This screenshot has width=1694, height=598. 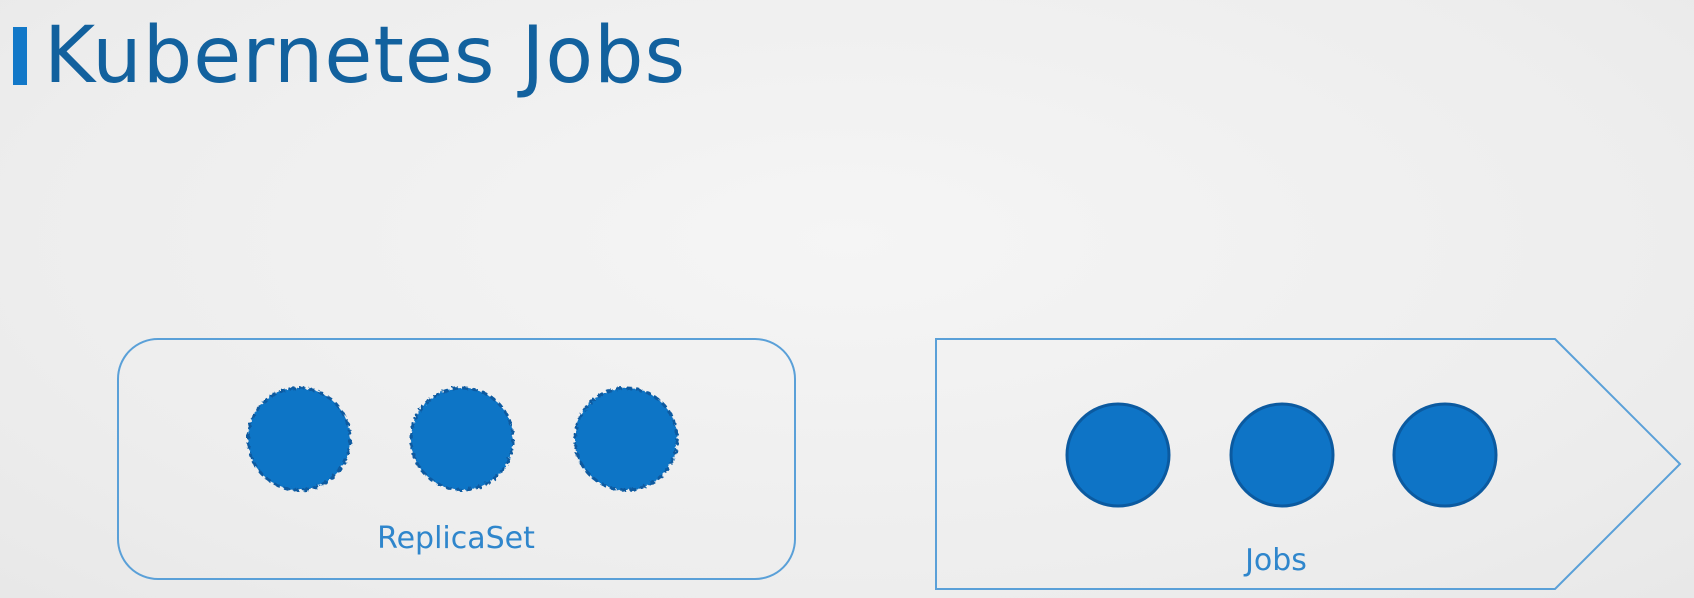 What do you see at coordinates (456, 538) in the screenshot?
I see `replicaset-label: ReplicaSet` at bounding box center [456, 538].